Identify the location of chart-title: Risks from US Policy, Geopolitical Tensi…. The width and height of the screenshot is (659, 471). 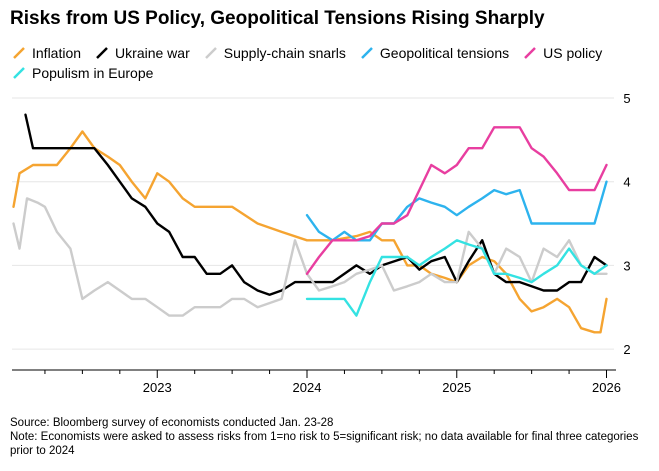
(277, 18).